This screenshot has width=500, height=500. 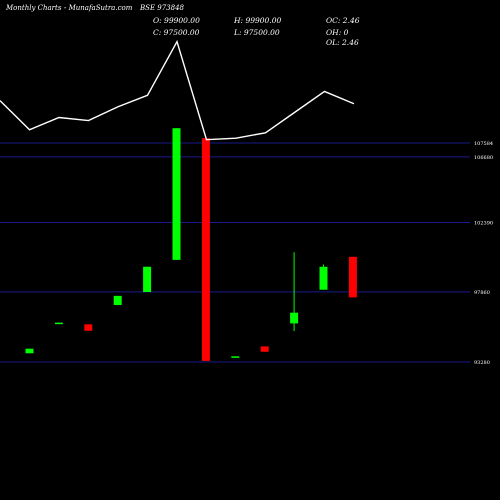 I want to click on close-value: C: 97500.00, so click(x=176, y=32).